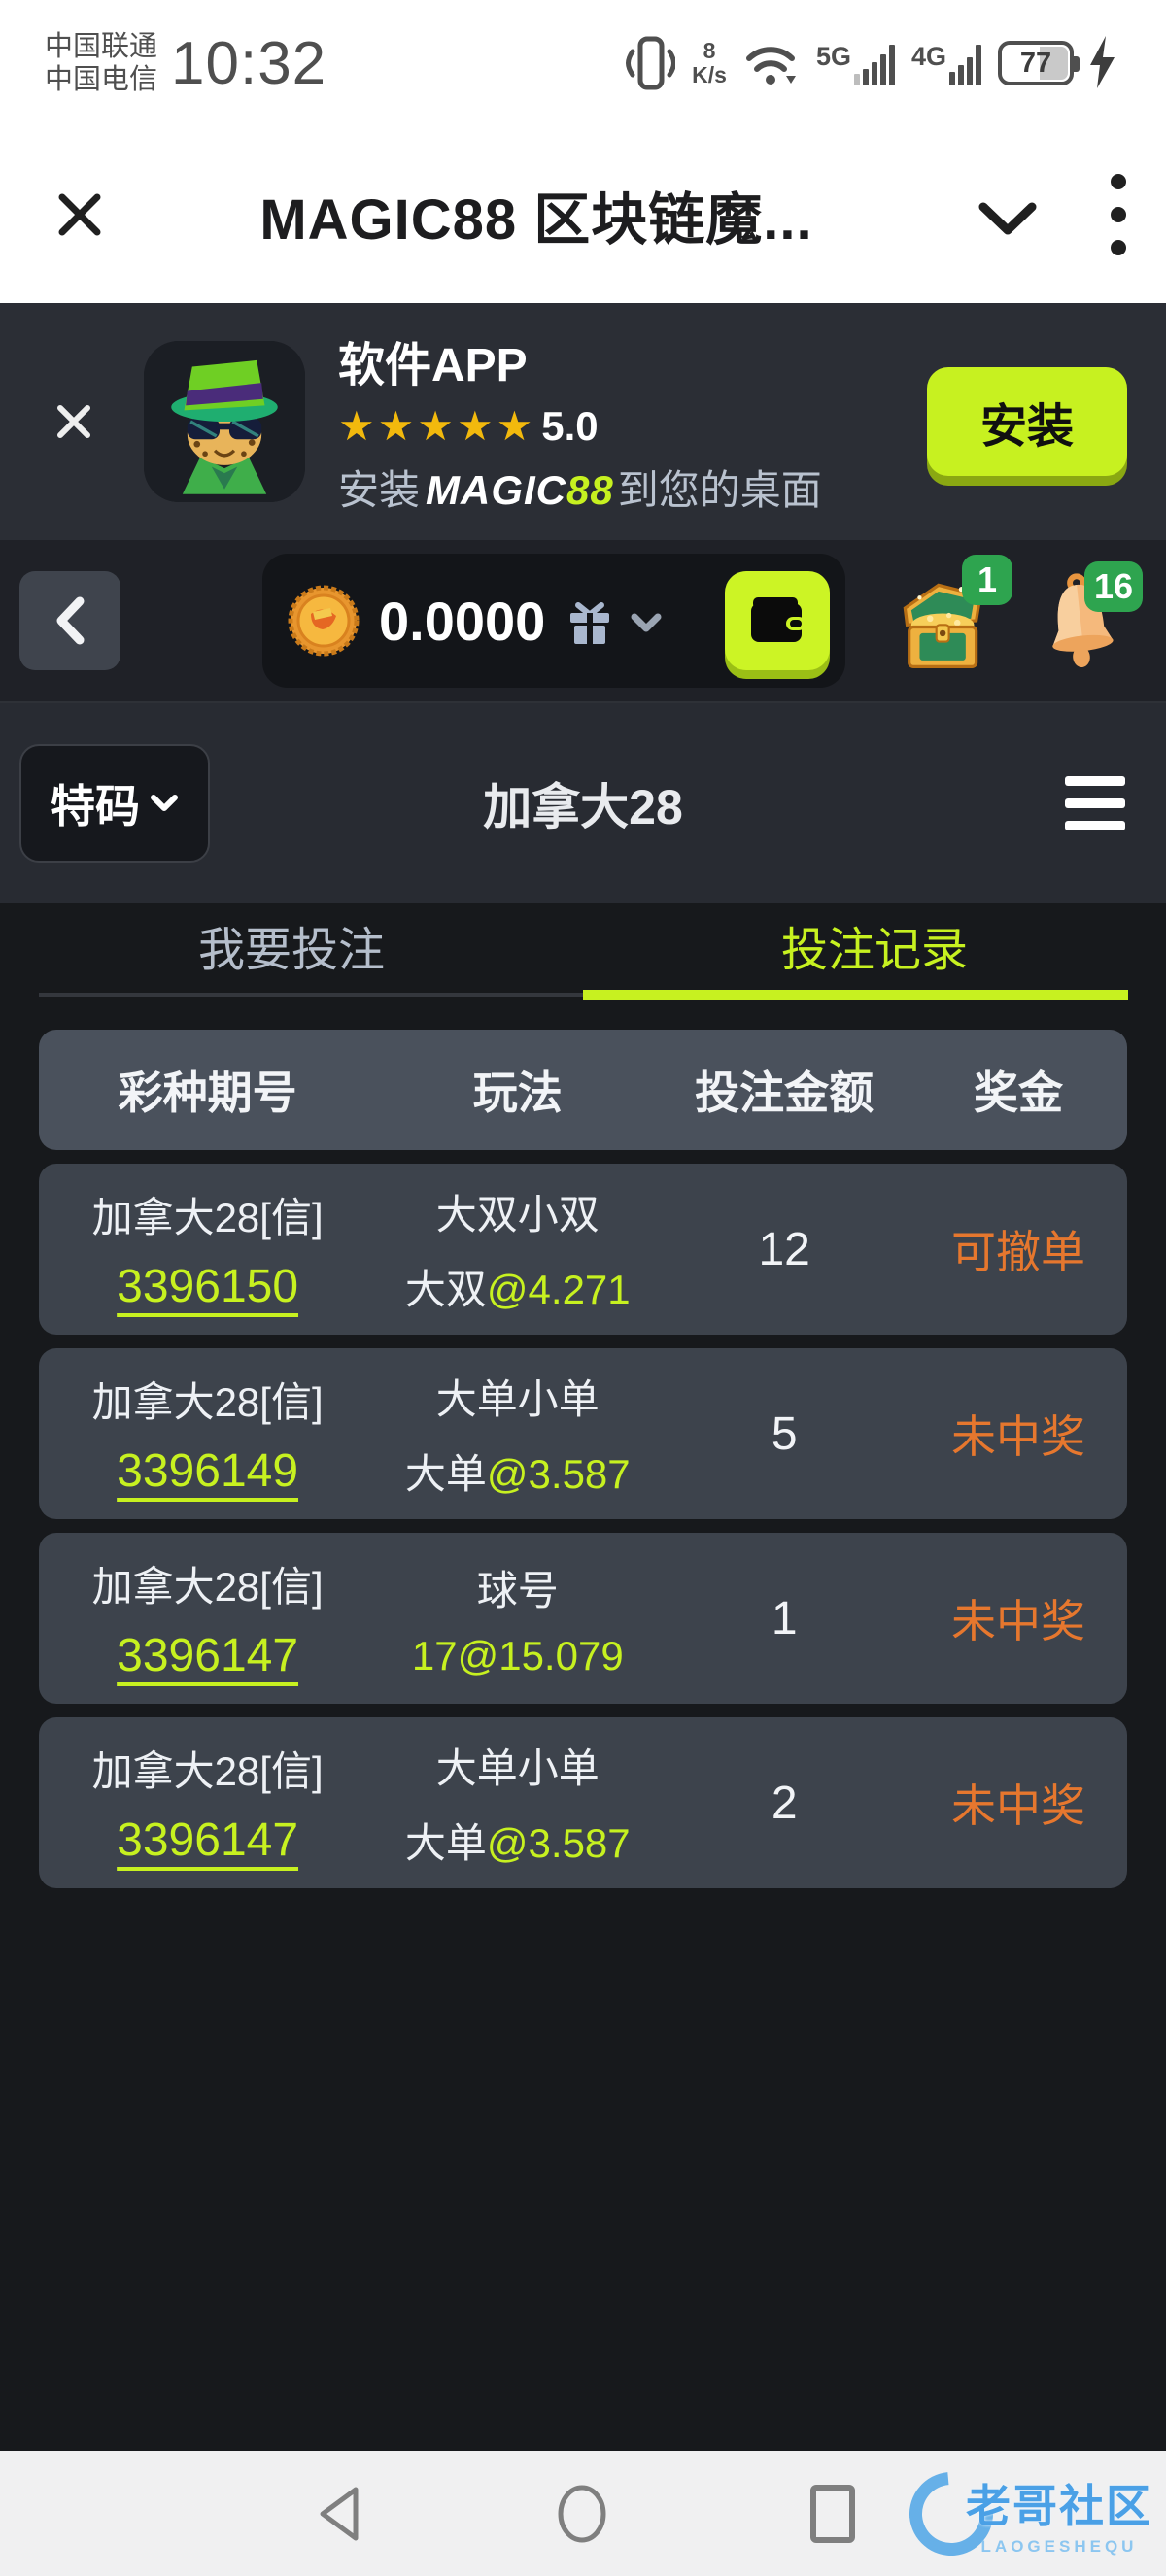  What do you see at coordinates (517, 1093) in the screenshot?
I see `header-play: 玩法` at bounding box center [517, 1093].